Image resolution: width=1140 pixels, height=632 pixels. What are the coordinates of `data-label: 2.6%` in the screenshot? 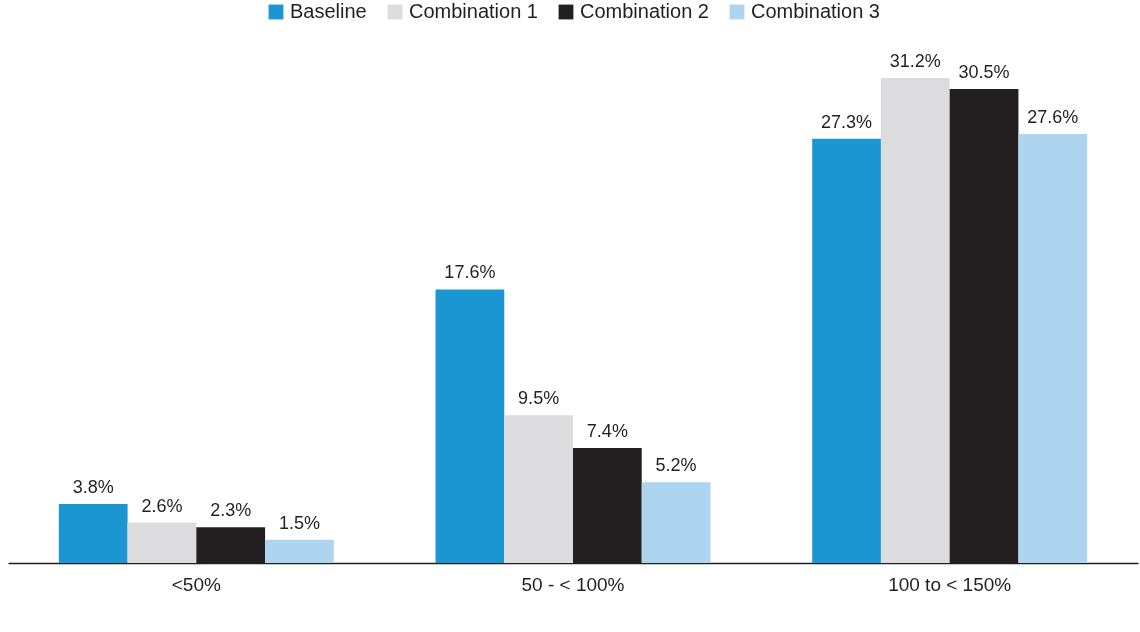 It's located at (162, 505).